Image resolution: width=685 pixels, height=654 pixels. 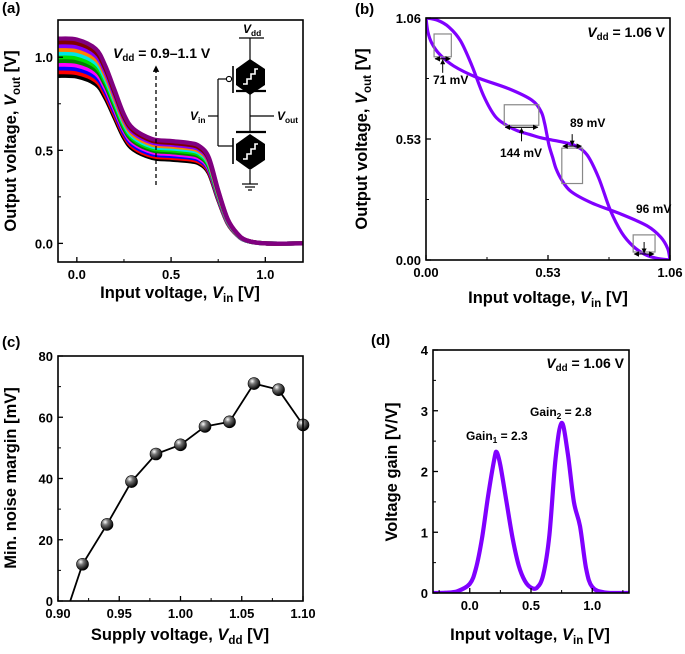 What do you see at coordinates (576, 412) in the screenshot?
I see `peak-label-value: = 2.8` at bounding box center [576, 412].